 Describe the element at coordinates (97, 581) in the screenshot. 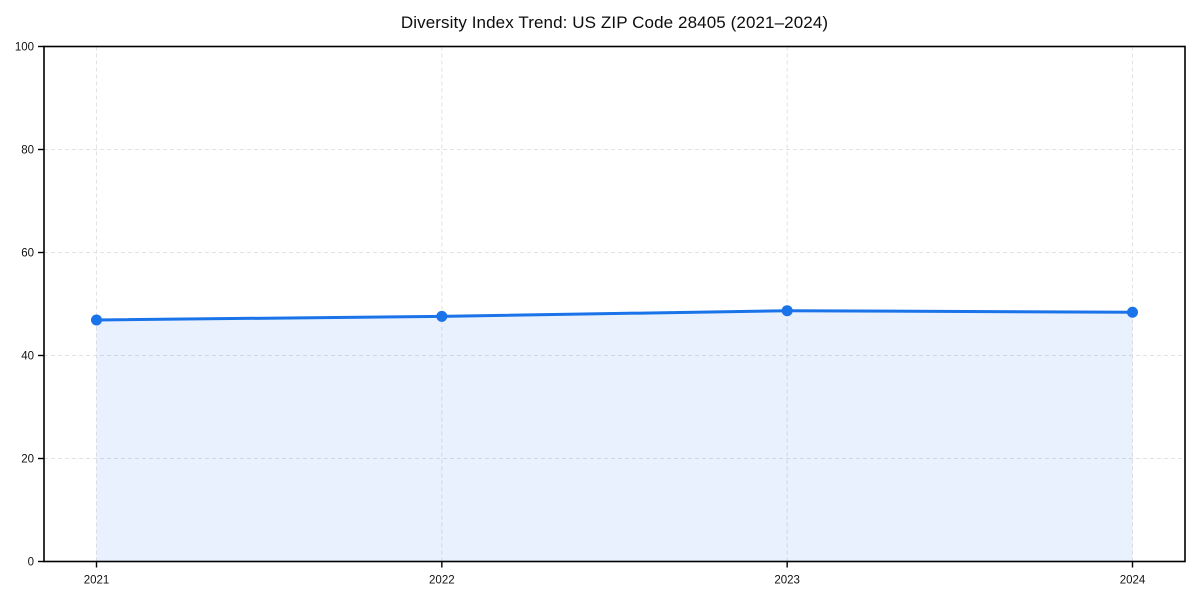

I see `x-tick-label: 2021` at that location.